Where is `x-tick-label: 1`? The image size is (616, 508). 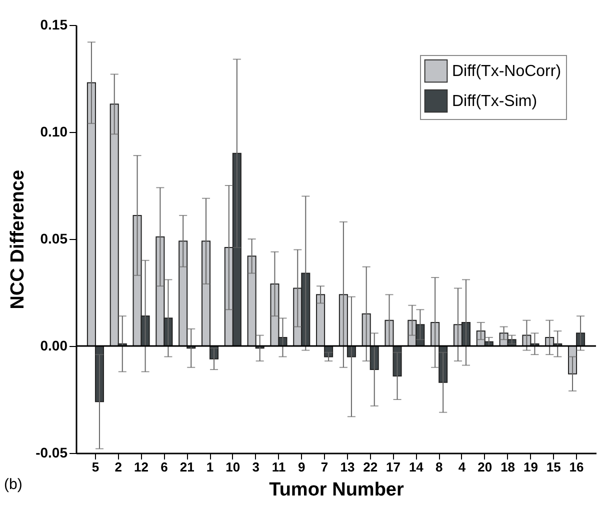 x-tick-label: 1 is located at coordinates (210, 467).